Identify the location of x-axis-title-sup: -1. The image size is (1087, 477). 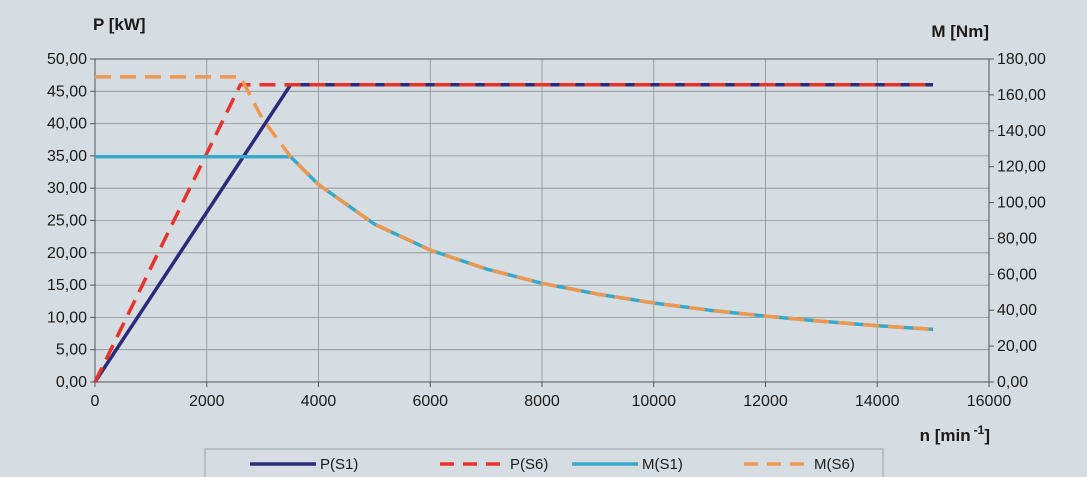
(979, 430).